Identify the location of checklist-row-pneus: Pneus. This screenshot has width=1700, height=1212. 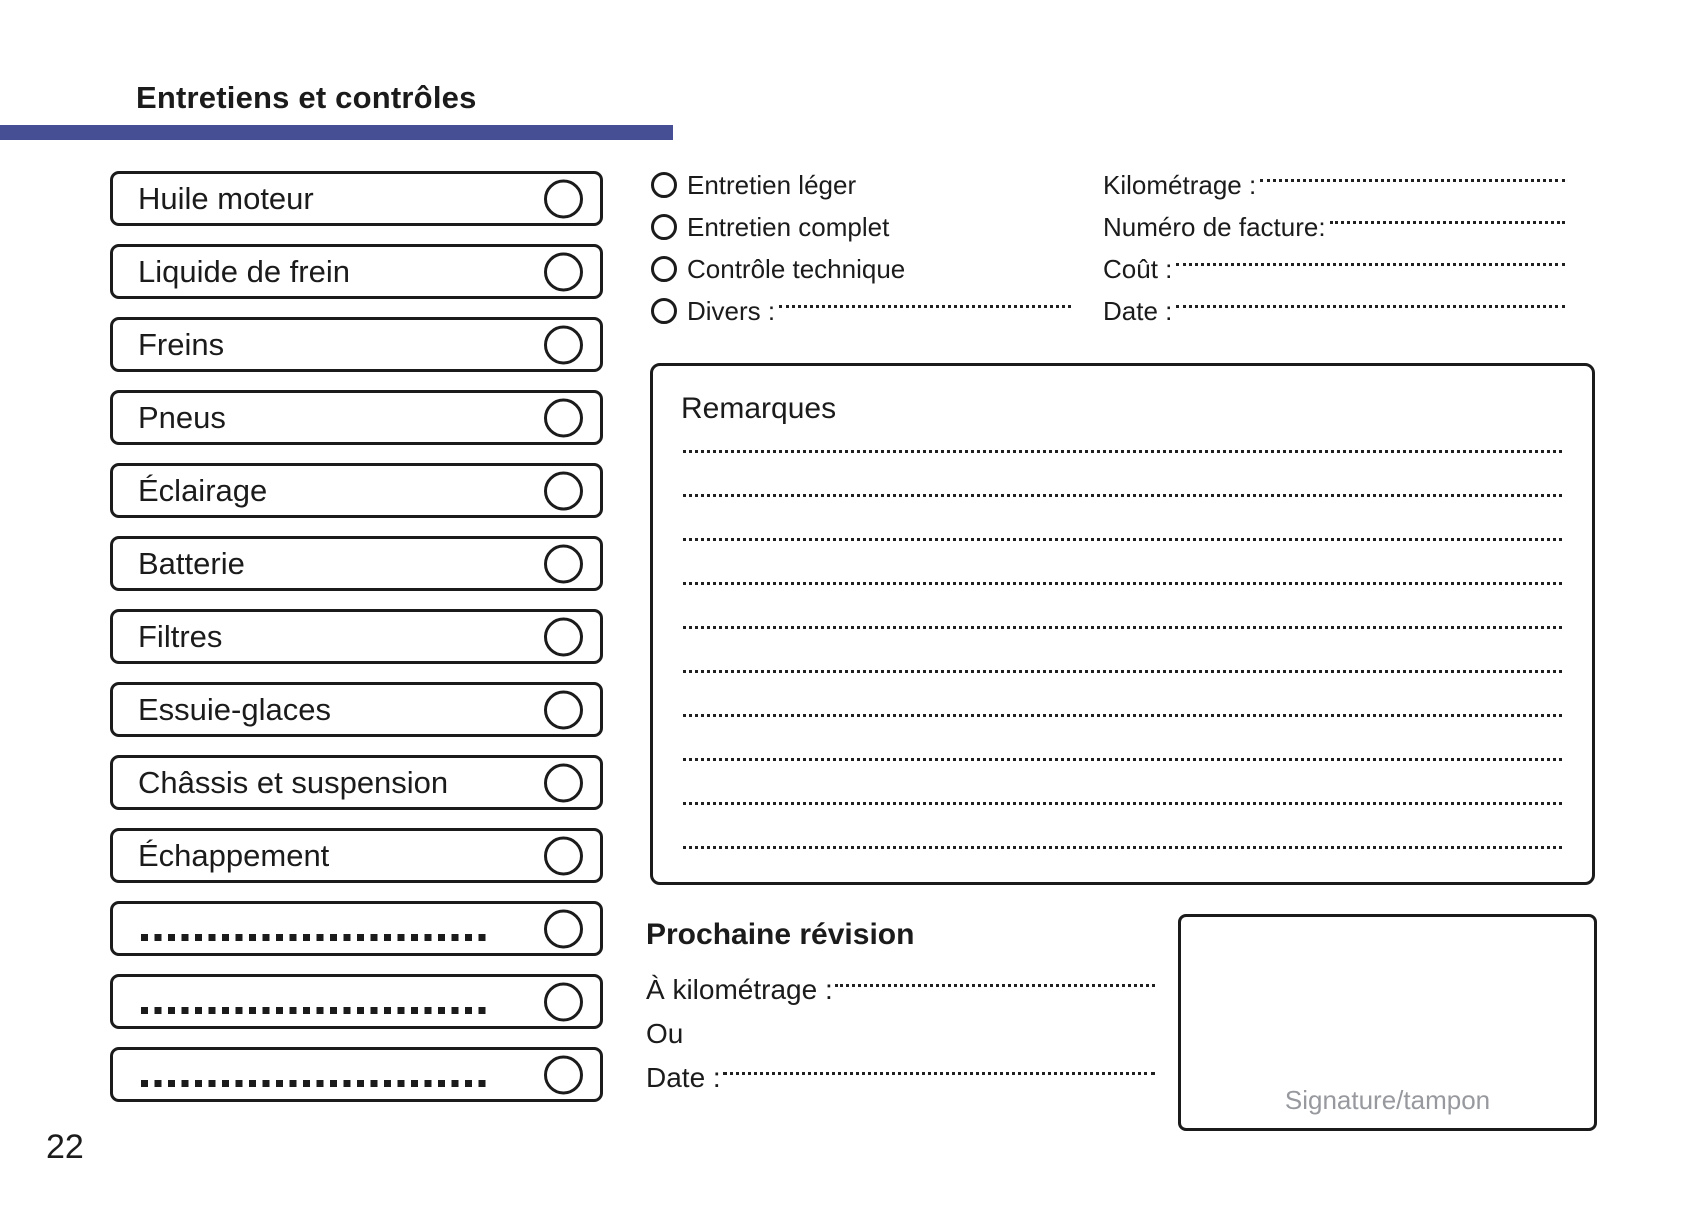
(356, 417).